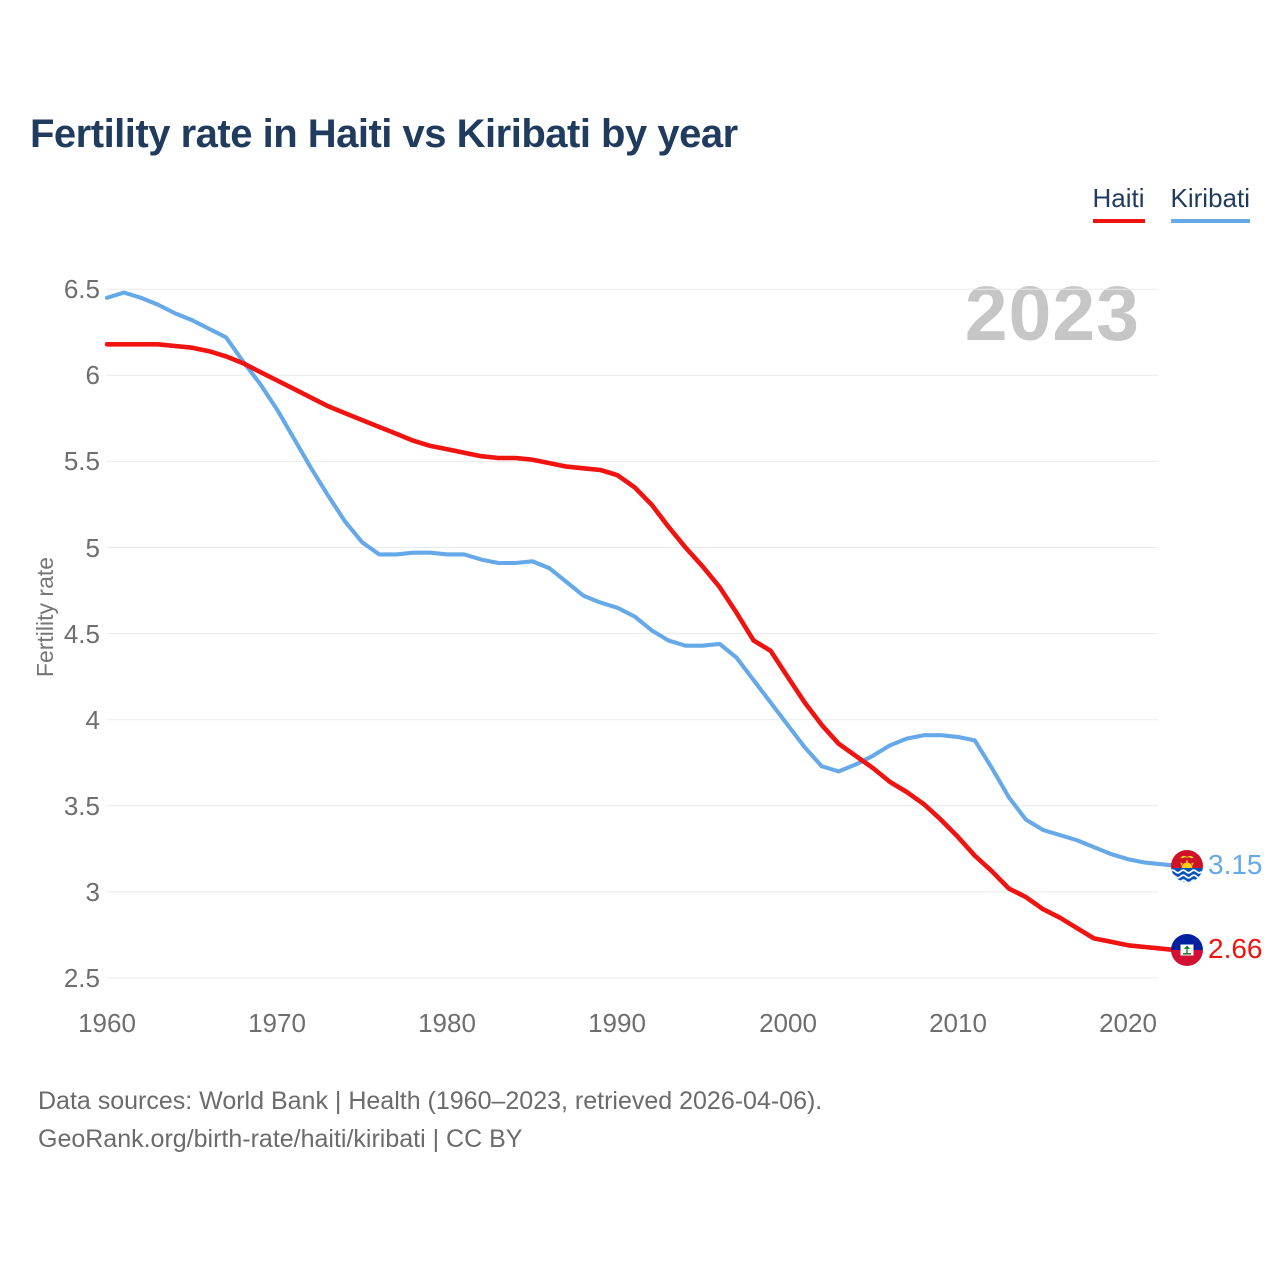 The width and height of the screenshot is (1280, 1280). I want to click on kiribati-flag-icon, so click(1187, 866).